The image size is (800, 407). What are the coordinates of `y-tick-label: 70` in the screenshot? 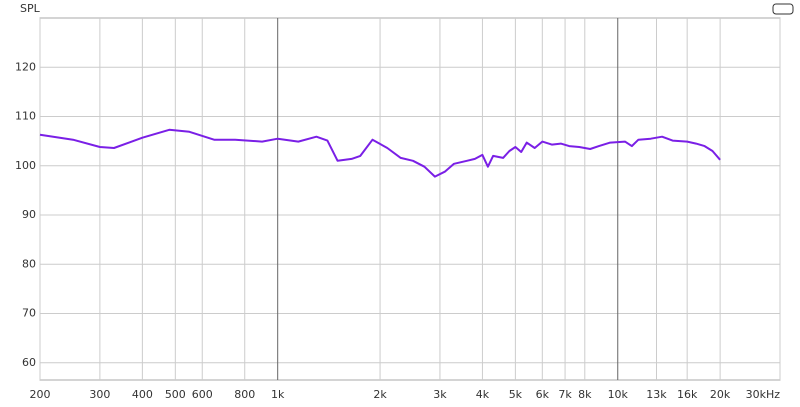 It's located at (29, 313).